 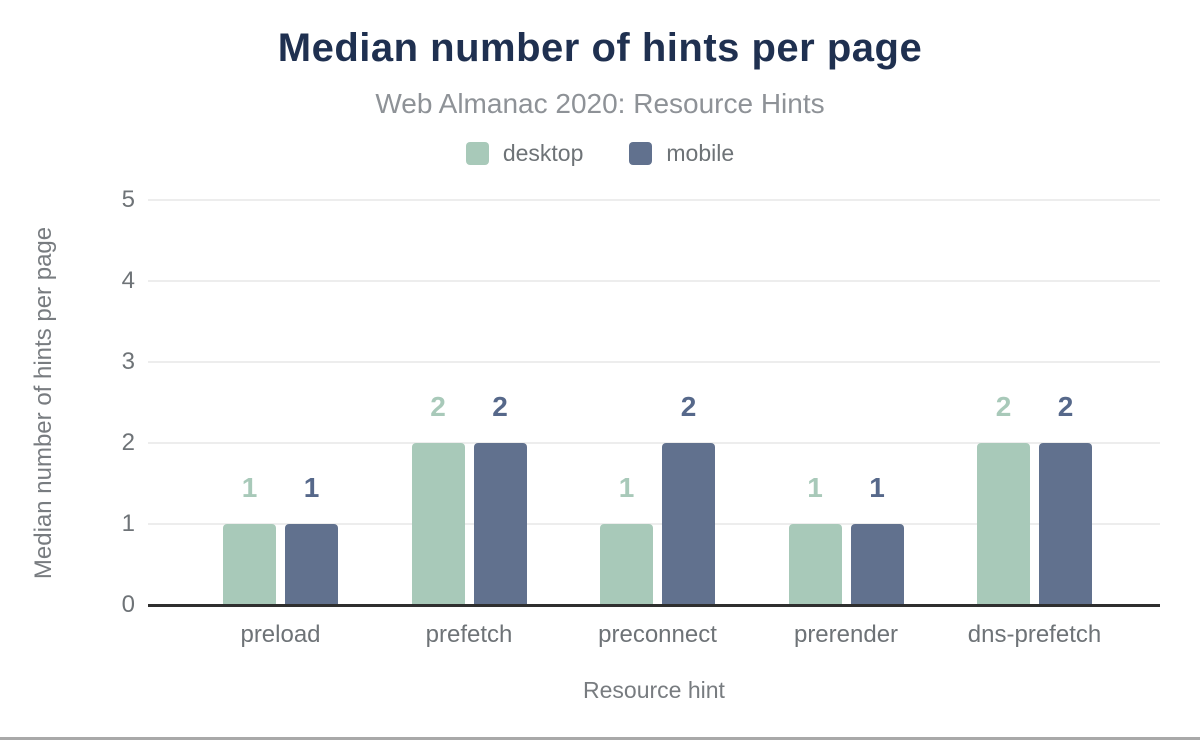 What do you see at coordinates (657, 634) in the screenshot?
I see `x-category-label-preconnect: preconnect` at bounding box center [657, 634].